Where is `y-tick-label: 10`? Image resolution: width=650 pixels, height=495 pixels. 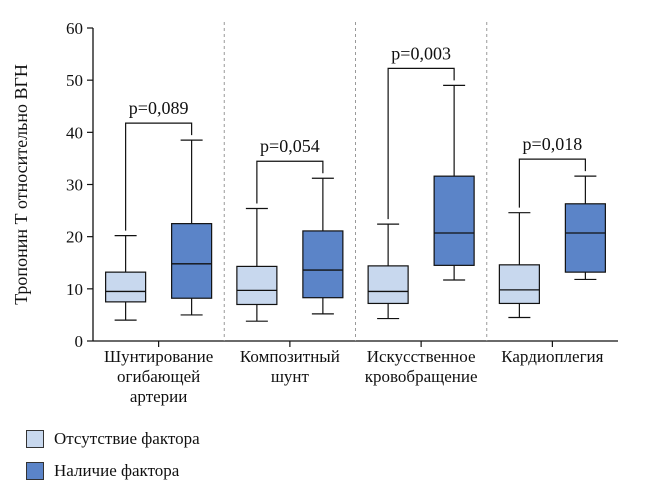
y-tick-label: 10 is located at coordinates (74, 289).